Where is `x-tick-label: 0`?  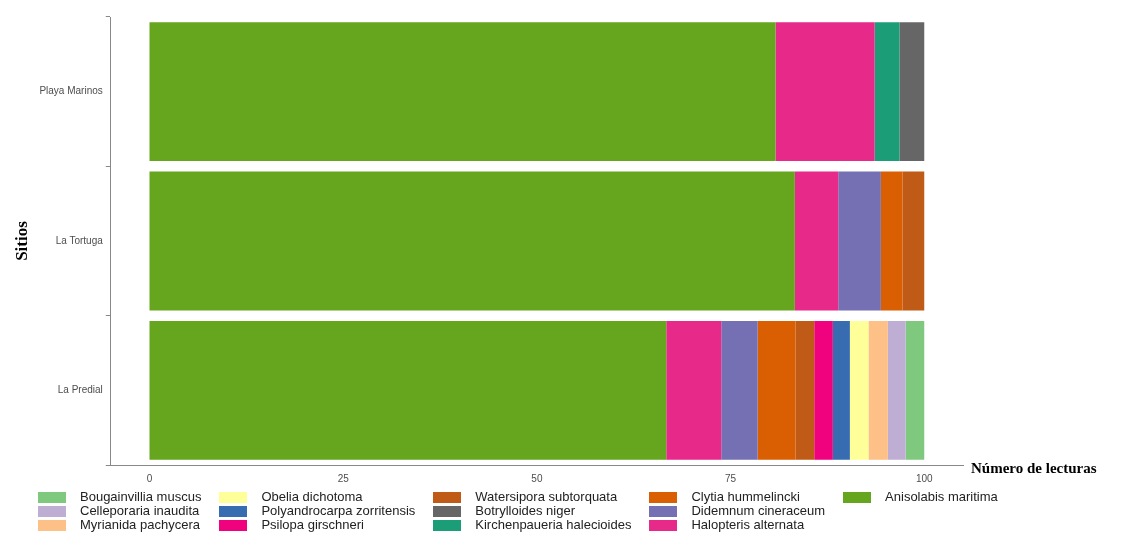
x-tick-label: 0 is located at coordinates (149, 478).